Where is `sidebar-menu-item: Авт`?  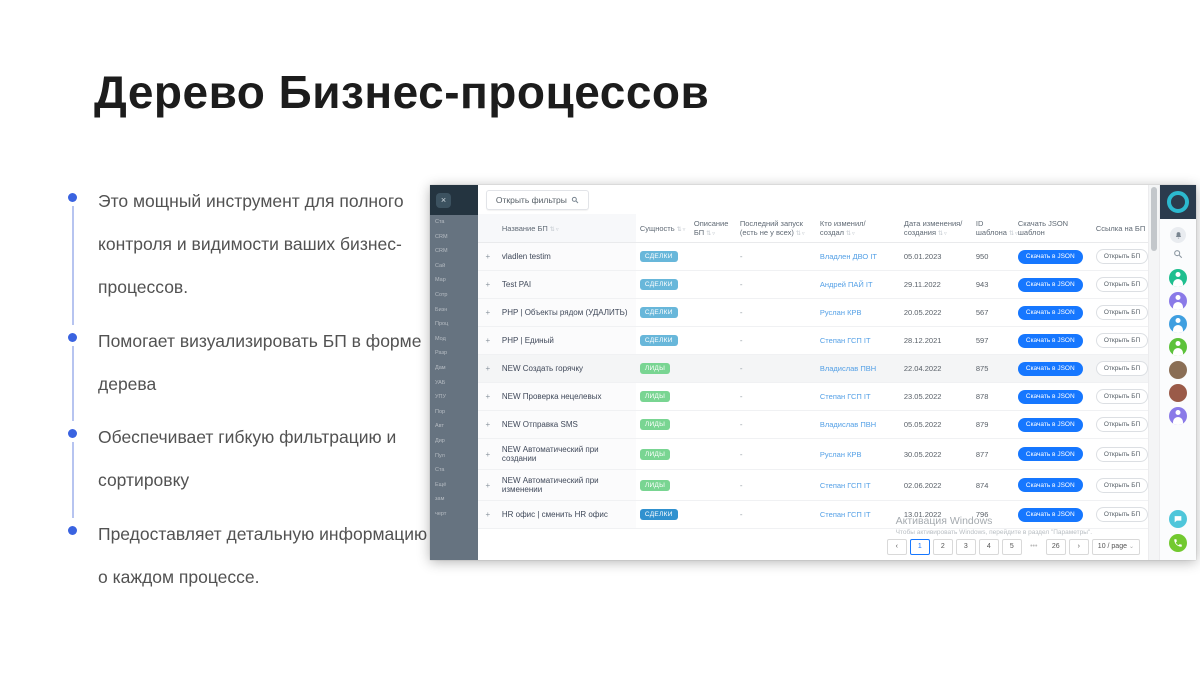
sidebar-menu-item: Авт is located at coordinates (439, 426).